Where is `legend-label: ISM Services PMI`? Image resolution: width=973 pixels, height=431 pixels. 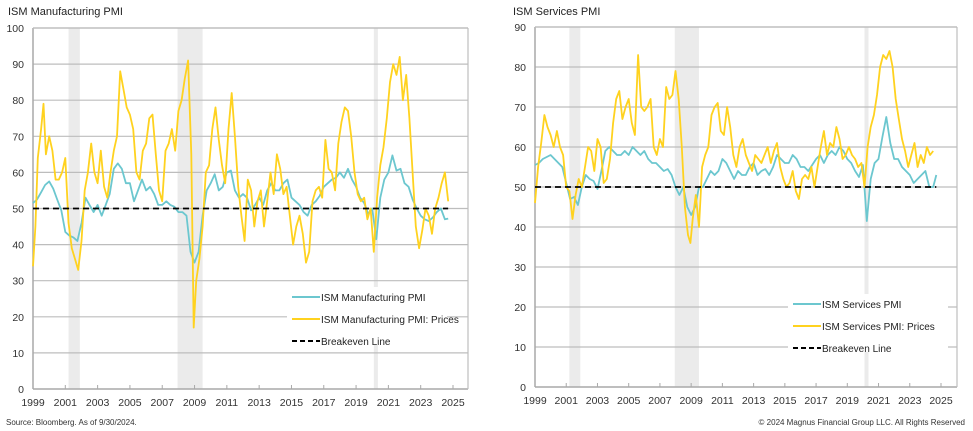 legend-label: ISM Services PMI is located at coordinates (861, 305).